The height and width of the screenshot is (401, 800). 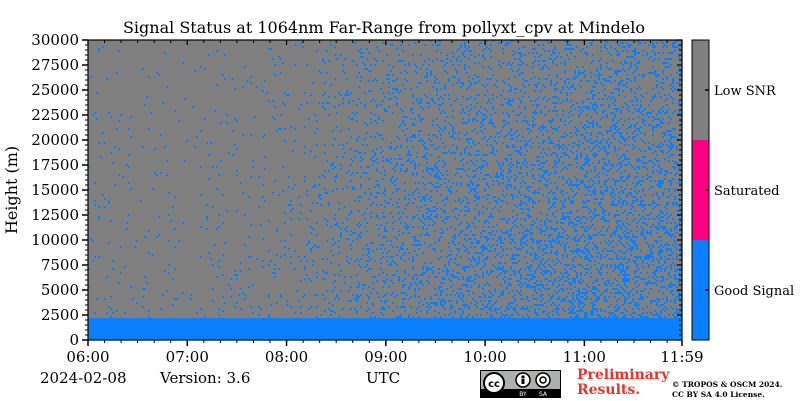 I want to click on x-tick-label: 10:00, so click(x=484, y=357).